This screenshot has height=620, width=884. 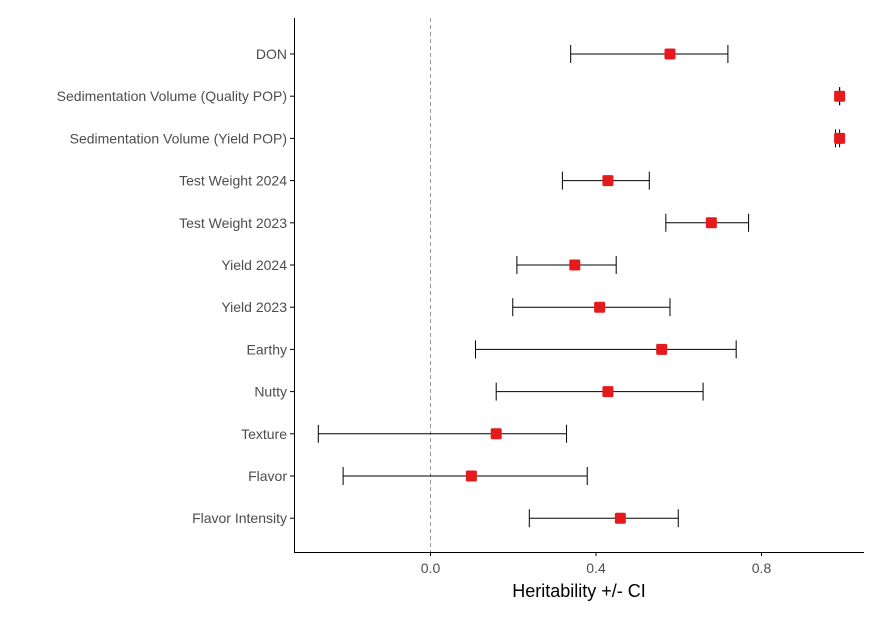 I want to click on category-label: Yield 2023, so click(x=254, y=307).